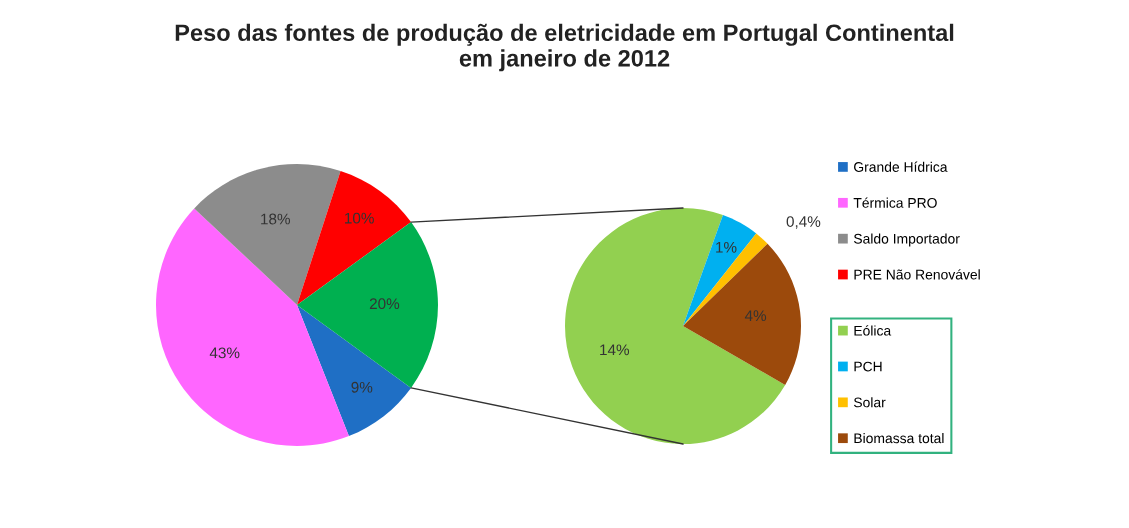 Image resolution: width=1129 pixels, height=528 pixels. What do you see at coordinates (906, 240) in the screenshot?
I see `legend-label: Saldo Importador` at bounding box center [906, 240].